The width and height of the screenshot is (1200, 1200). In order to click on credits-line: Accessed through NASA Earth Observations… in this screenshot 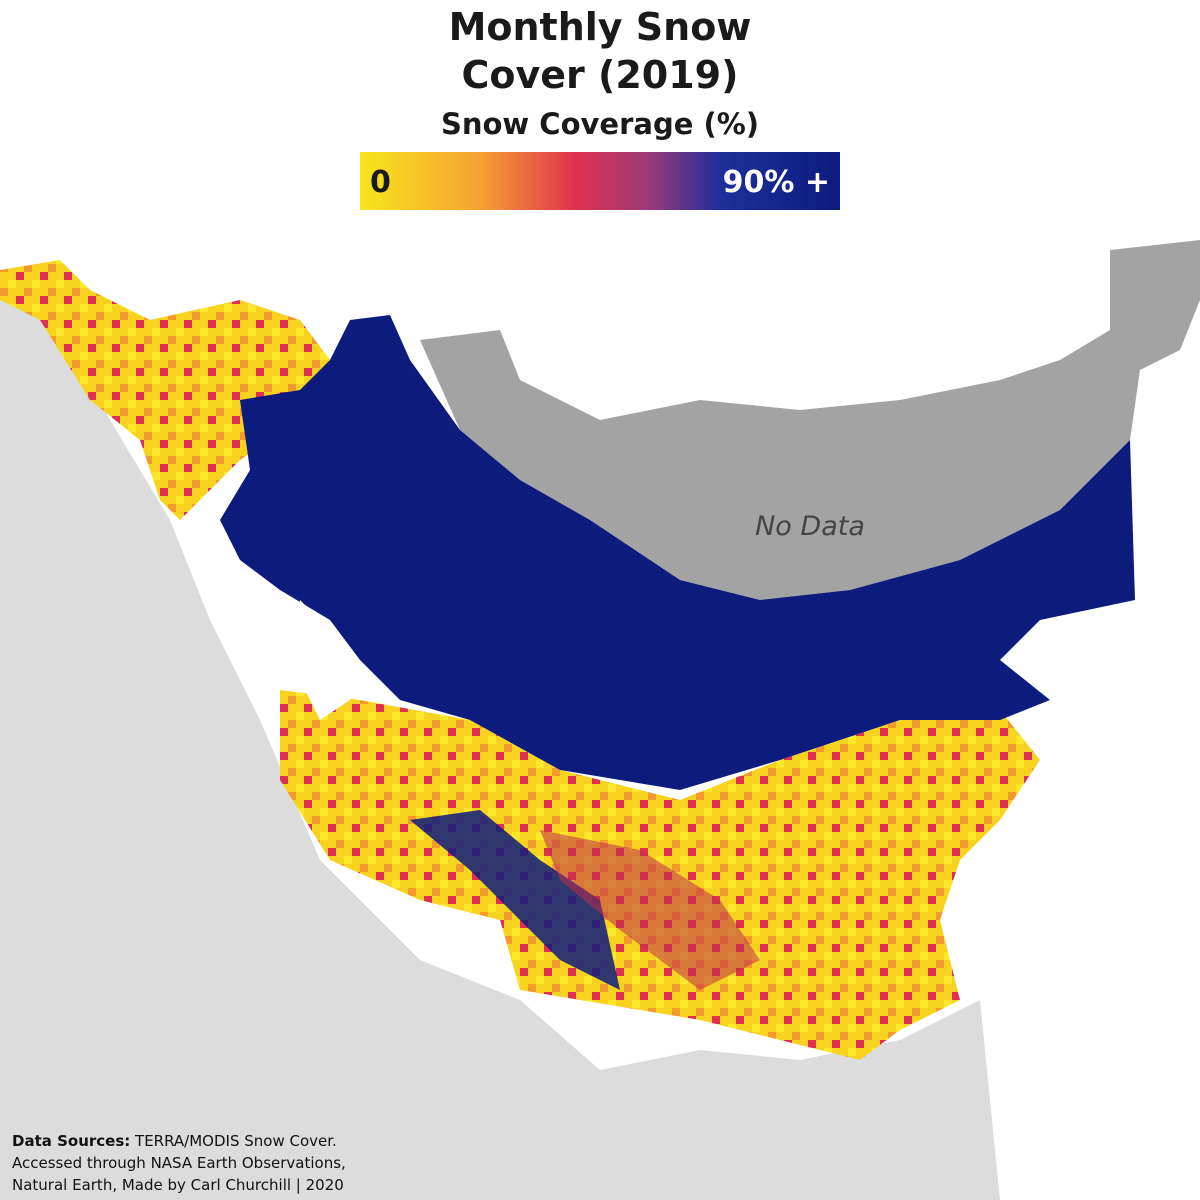, I will do `click(179, 1163)`.